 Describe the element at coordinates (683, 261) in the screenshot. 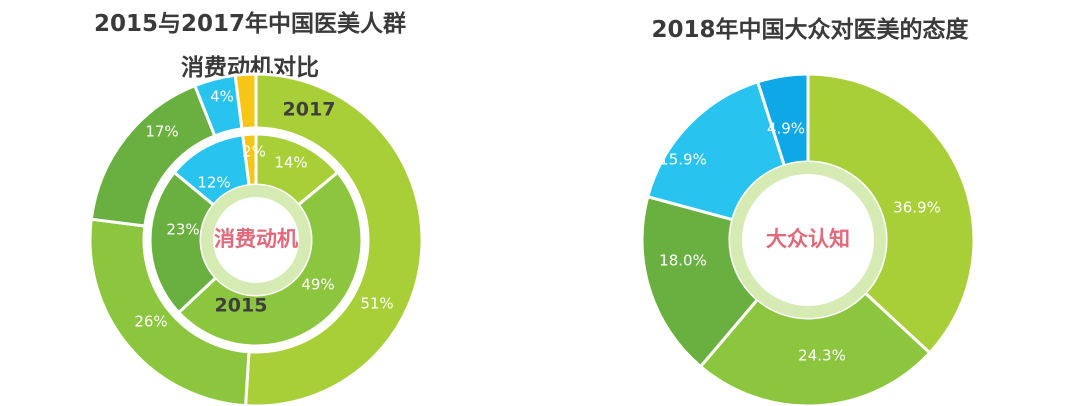

I see `right-data-label: 18.0%` at that location.